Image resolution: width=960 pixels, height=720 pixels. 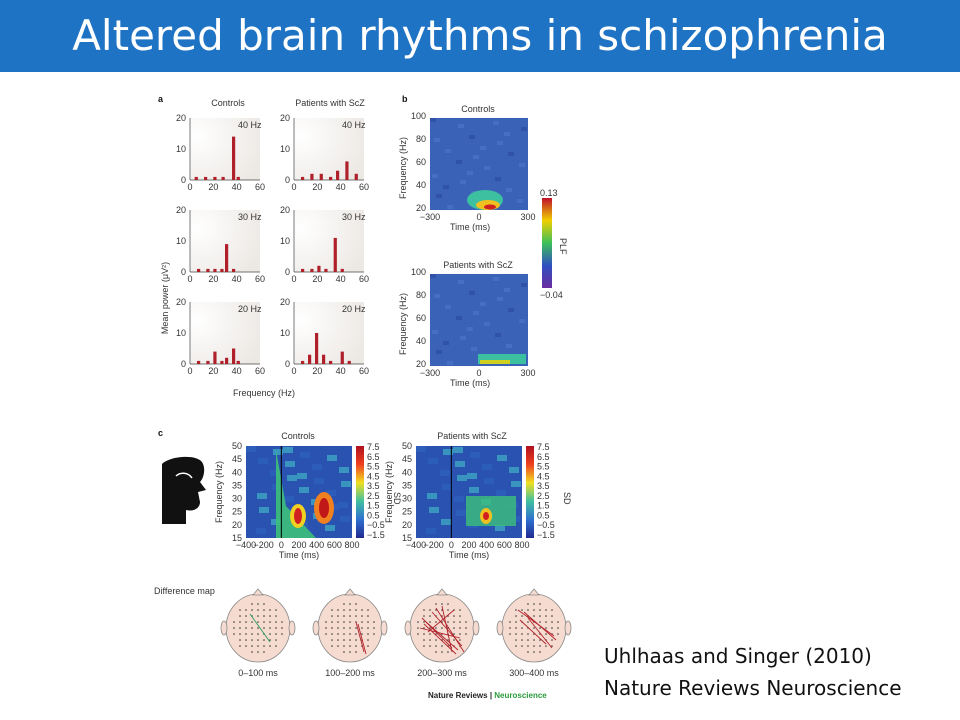 What do you see at coordinates (407, 538) in the screenshot?
I see `sd-ytick: 15` at bounding box center [407, 538].